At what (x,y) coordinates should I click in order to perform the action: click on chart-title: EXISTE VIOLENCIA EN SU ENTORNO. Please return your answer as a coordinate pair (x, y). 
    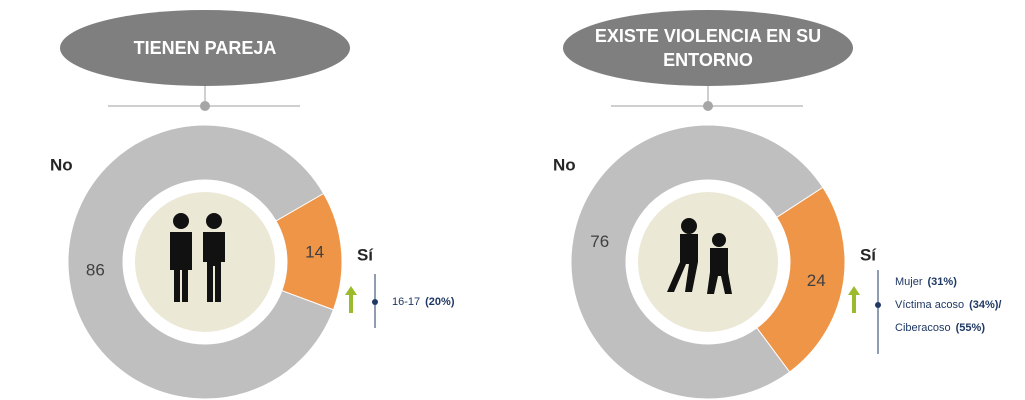
    Looking at the image, I should click on (708, 48).